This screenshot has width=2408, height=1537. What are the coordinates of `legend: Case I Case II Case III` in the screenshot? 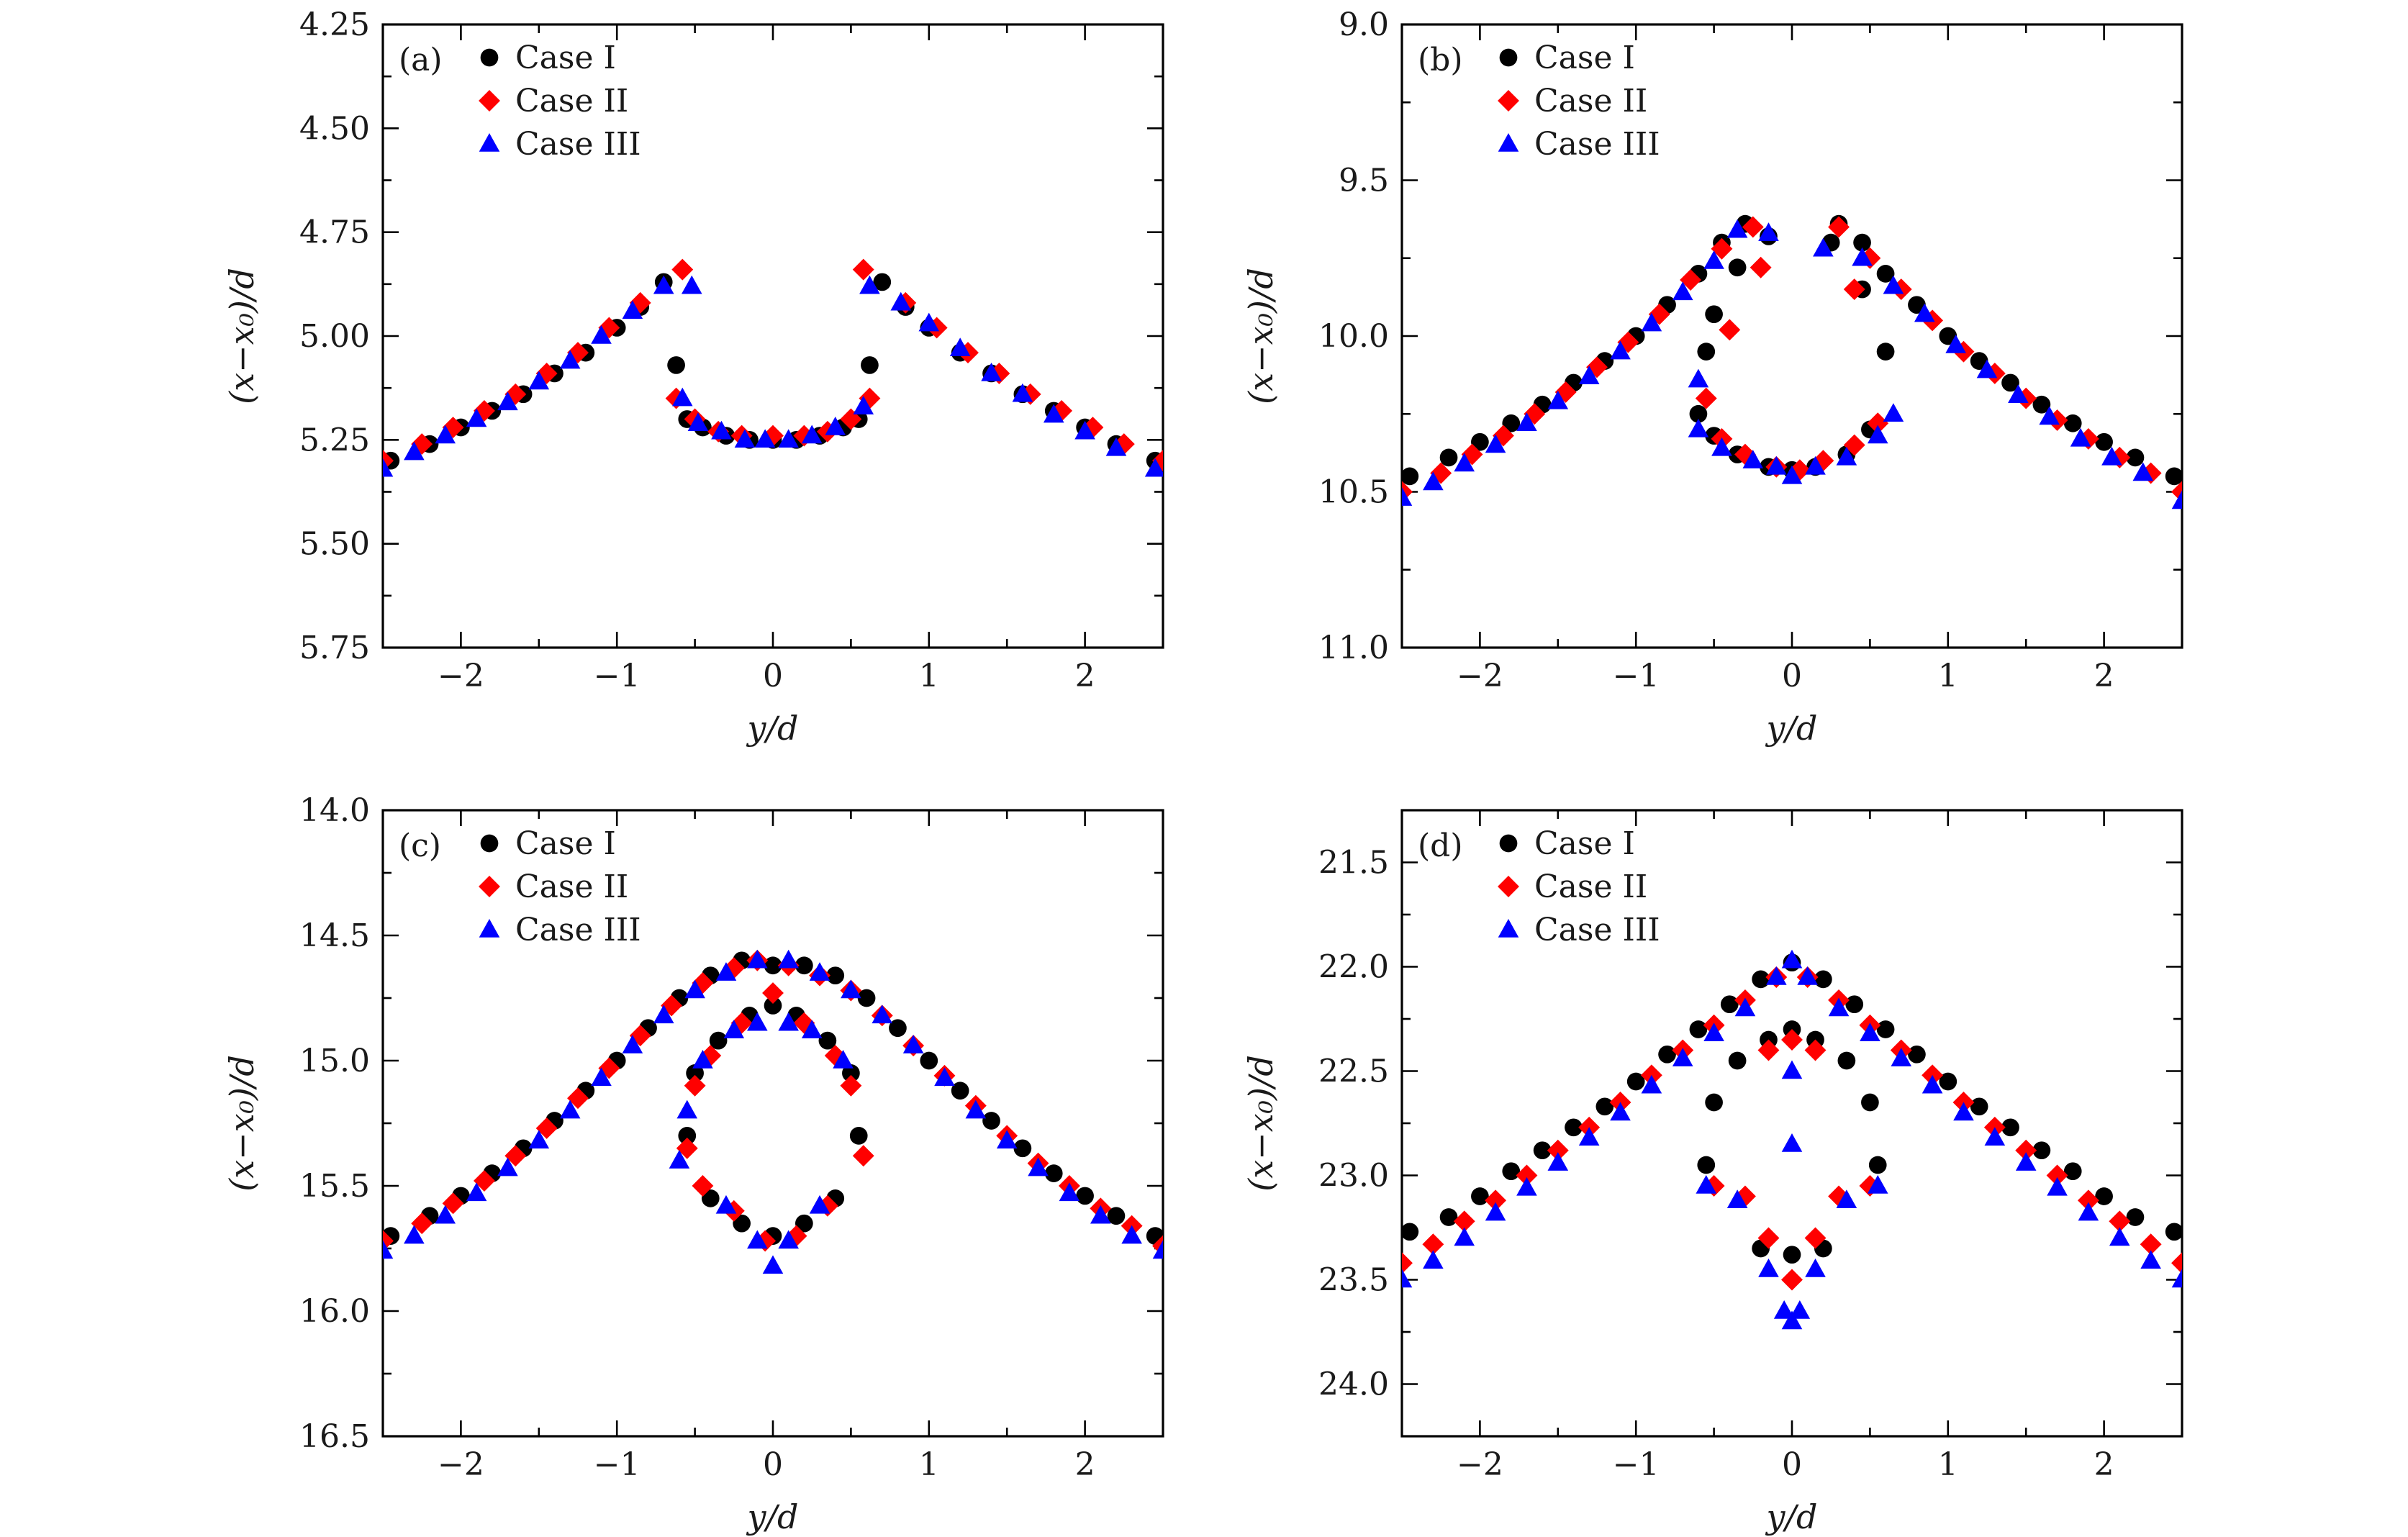 It's located at (1579, 102).